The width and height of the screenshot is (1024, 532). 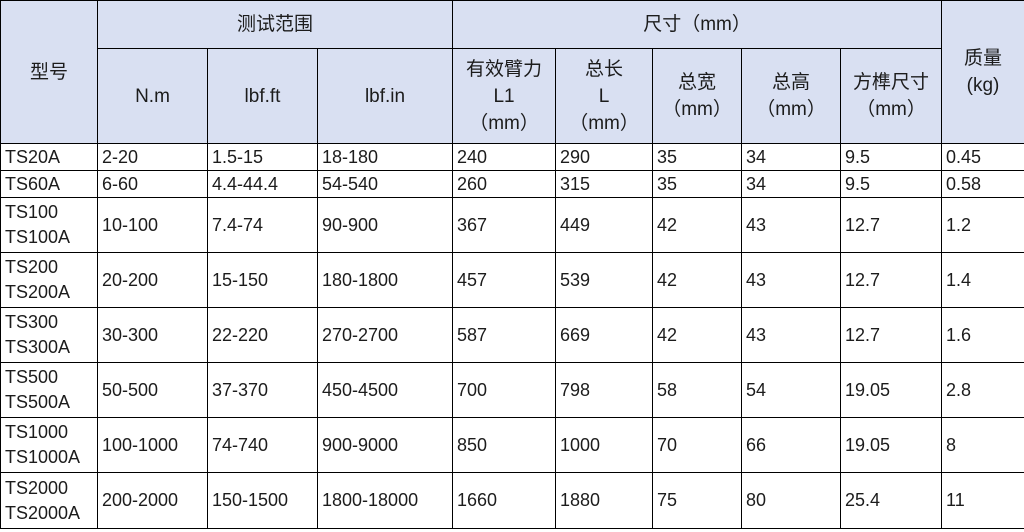 What do you see at coordinates (262, 96) in the screenshot?
I see `header-lbfft: lbf.ft` at bounding box center [262, 96].